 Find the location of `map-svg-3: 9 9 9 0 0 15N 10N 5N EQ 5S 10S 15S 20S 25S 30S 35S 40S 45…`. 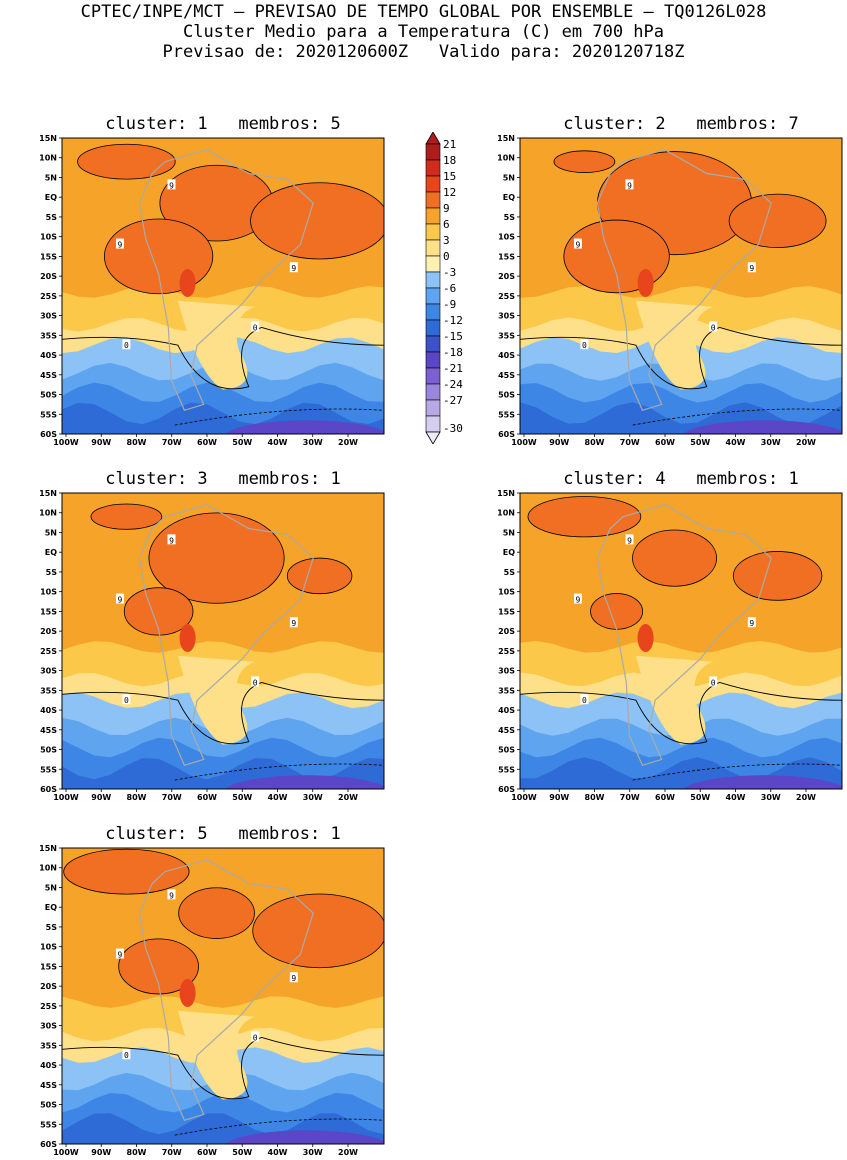

map-svg-3: 9 9 9 0 0 15N 10N 5N EQ 5S 10S 15S 20S 25S 30S 35S 40S 45… is located at coordinates (212, 645).